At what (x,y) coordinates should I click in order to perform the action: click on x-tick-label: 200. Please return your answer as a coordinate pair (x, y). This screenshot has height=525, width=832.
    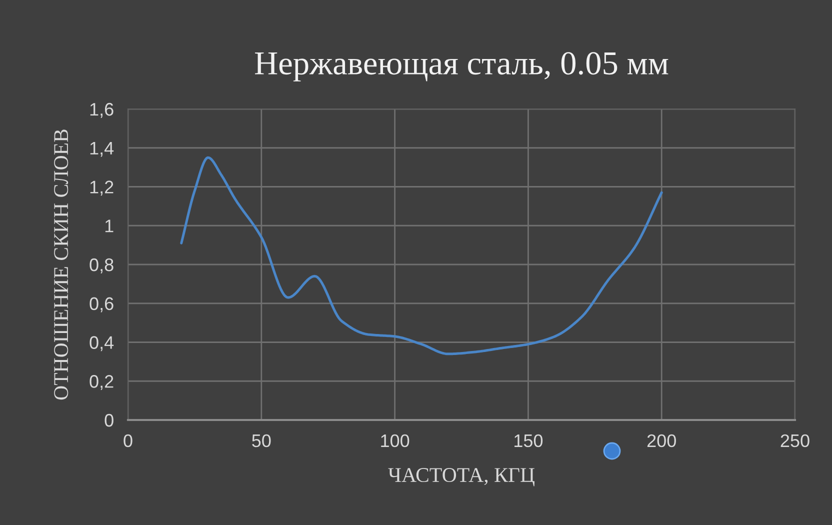
    Looking at the image, I should click on (661, 441).